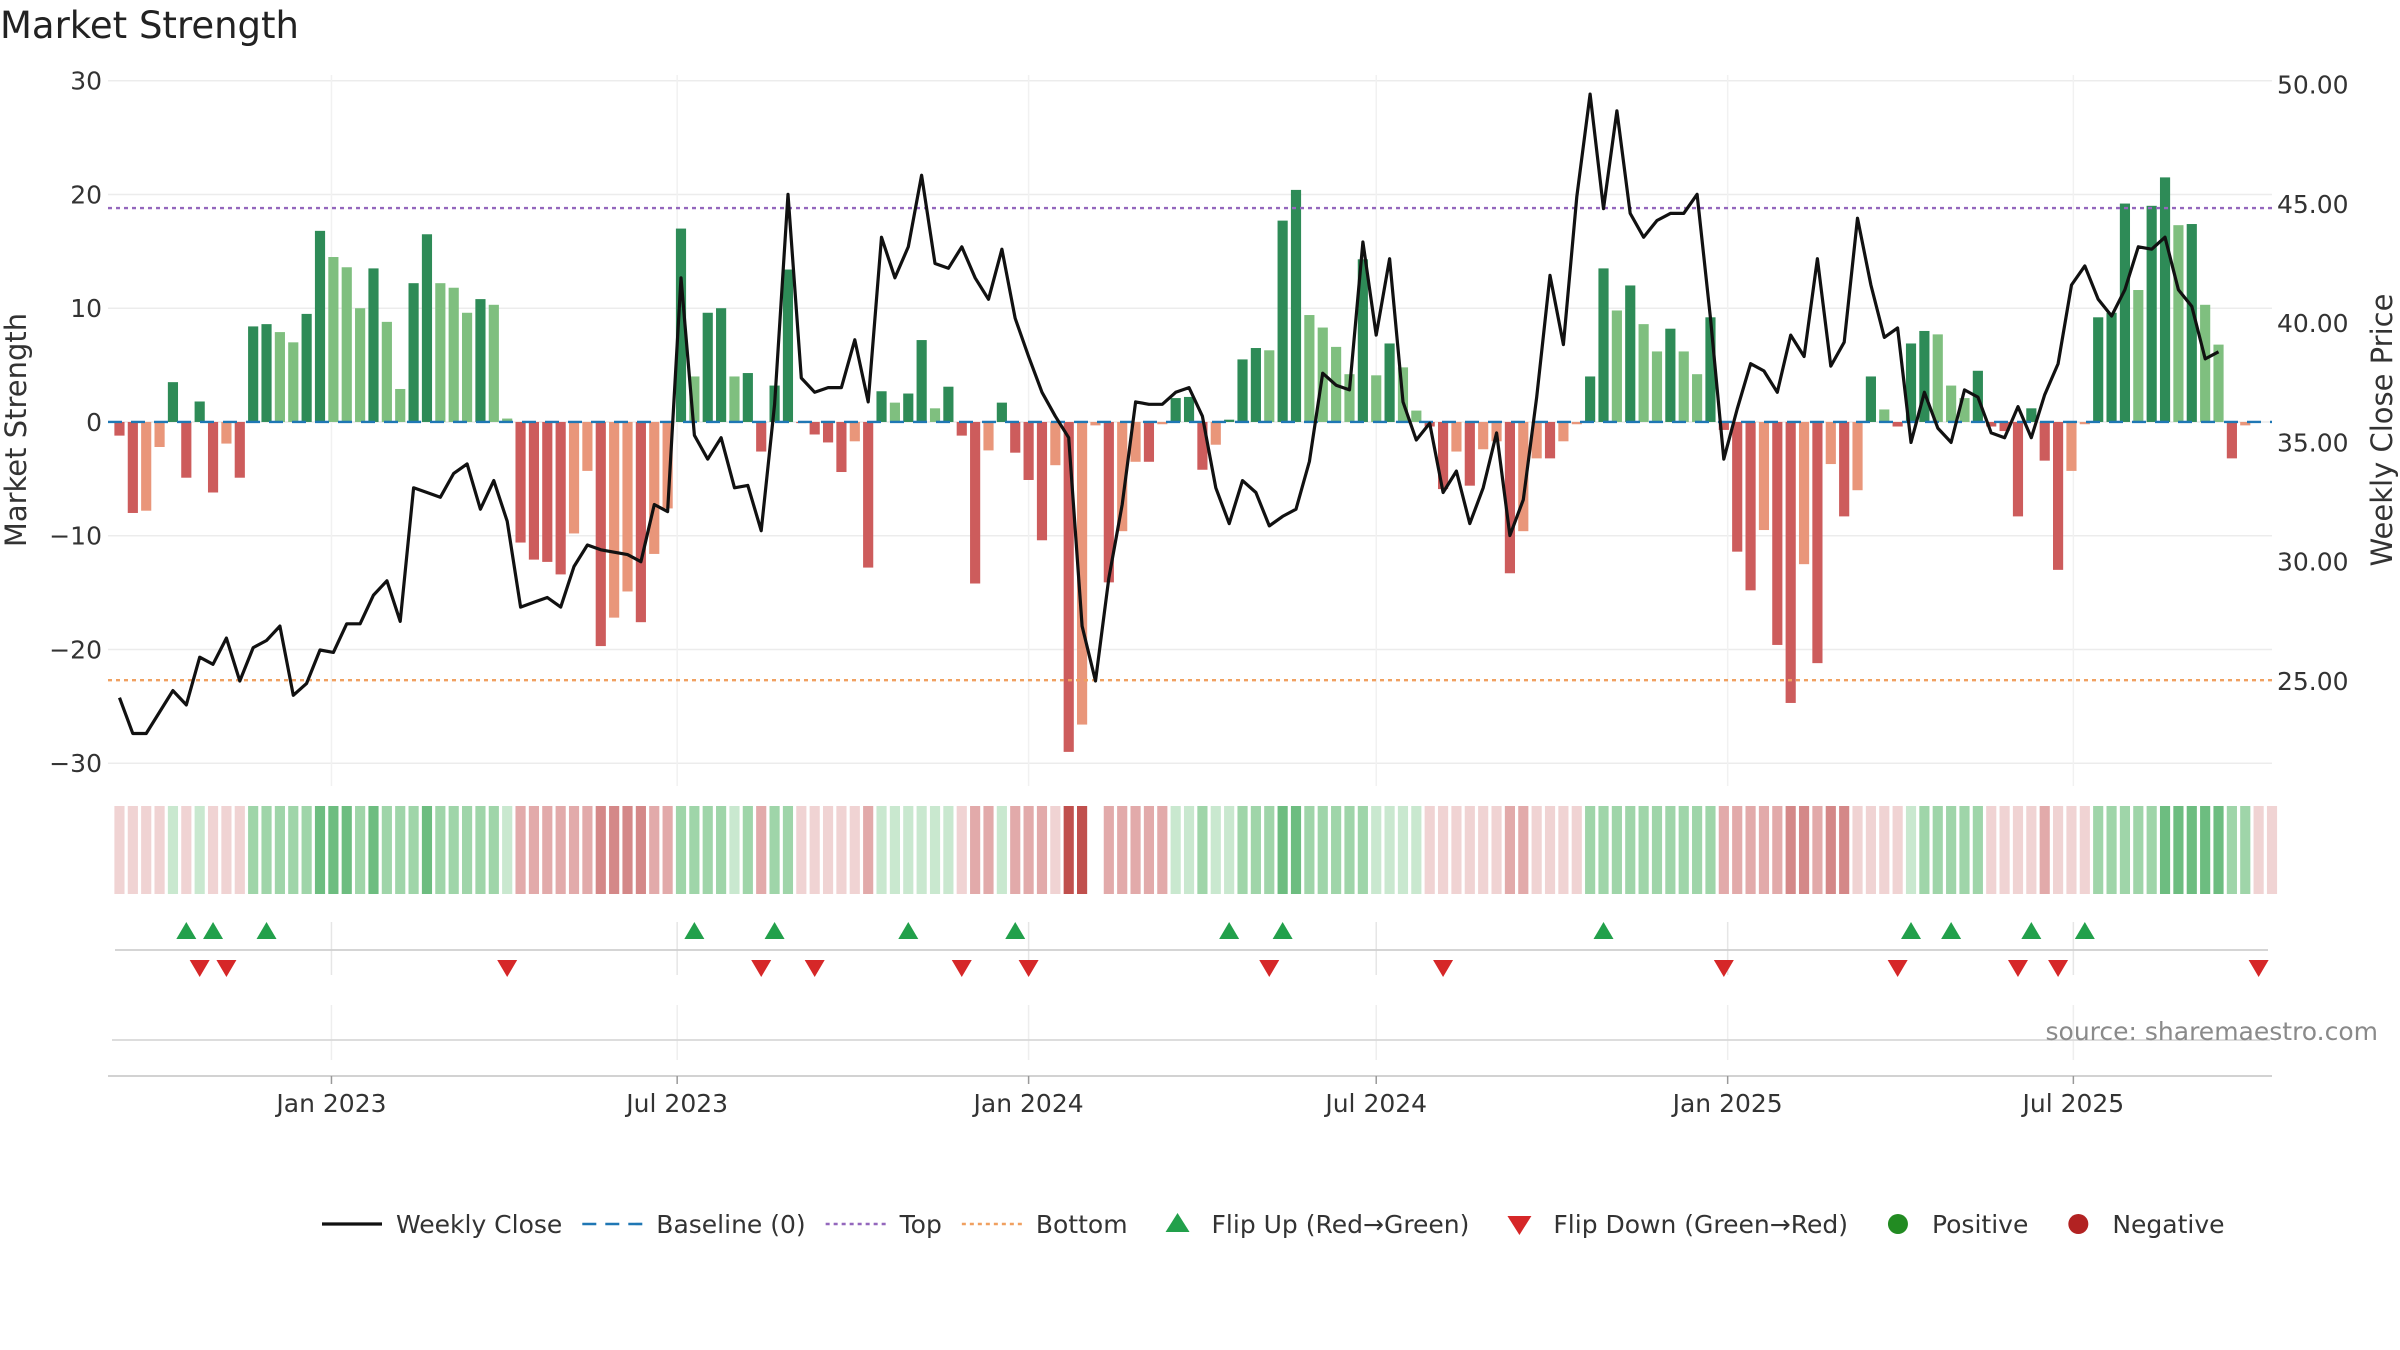  I want to click on legend-item: Positive, so click(1957, 1224).